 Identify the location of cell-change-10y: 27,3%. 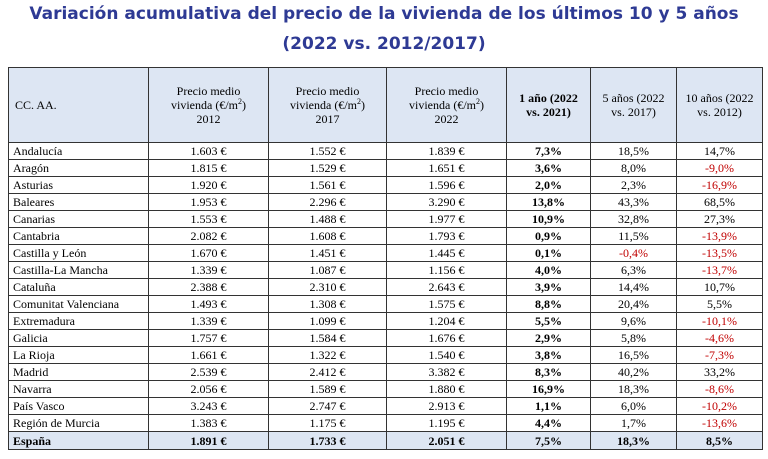
(719, 219).